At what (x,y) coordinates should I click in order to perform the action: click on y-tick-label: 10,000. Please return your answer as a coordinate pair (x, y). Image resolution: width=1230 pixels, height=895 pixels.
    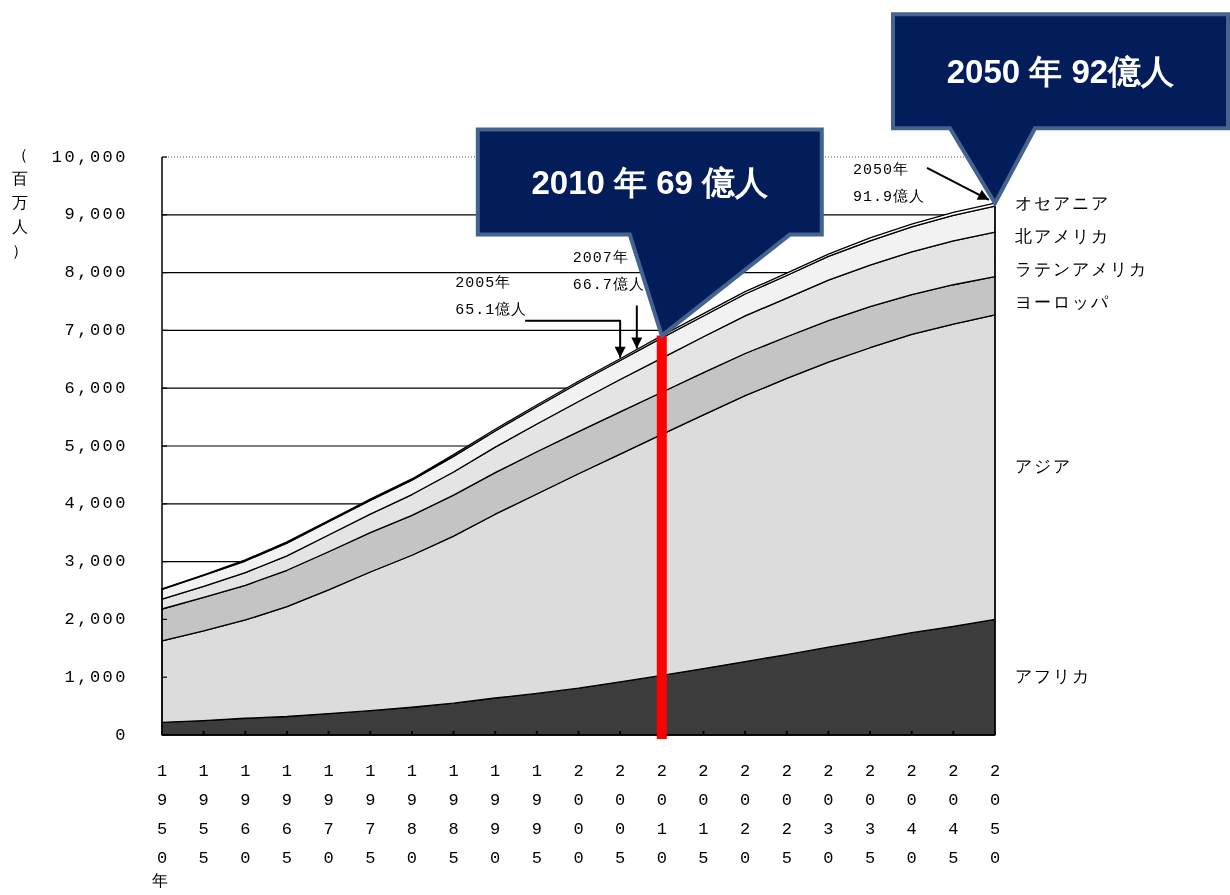
    Looking at the image, I should click on (89, 157).